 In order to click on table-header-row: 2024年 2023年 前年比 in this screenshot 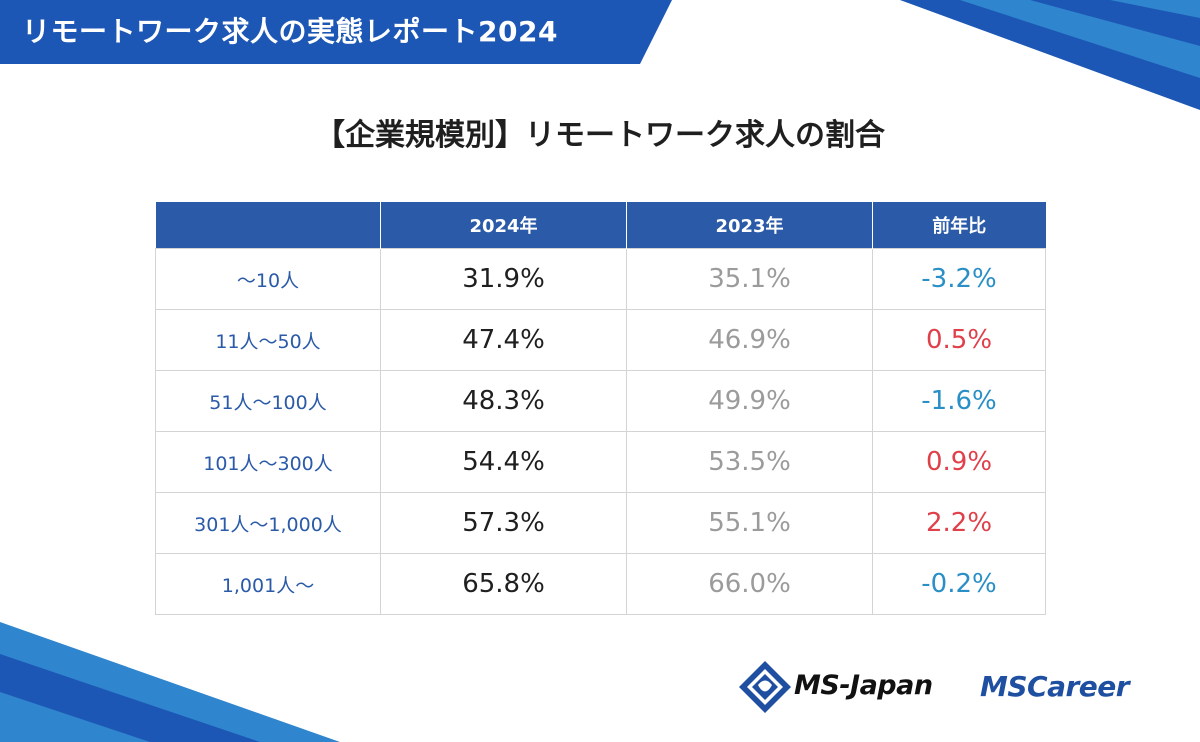, I will do `click(600, 225)`.